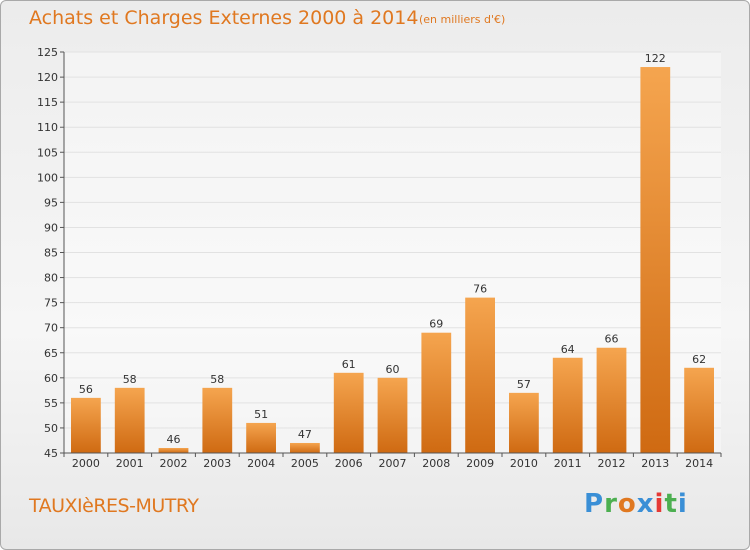 The image size is (750, 550). What do you see at coordinates (612, 339) in the screenshot?
I see `data-label-2012: 66` at bounding box center [612, 339].